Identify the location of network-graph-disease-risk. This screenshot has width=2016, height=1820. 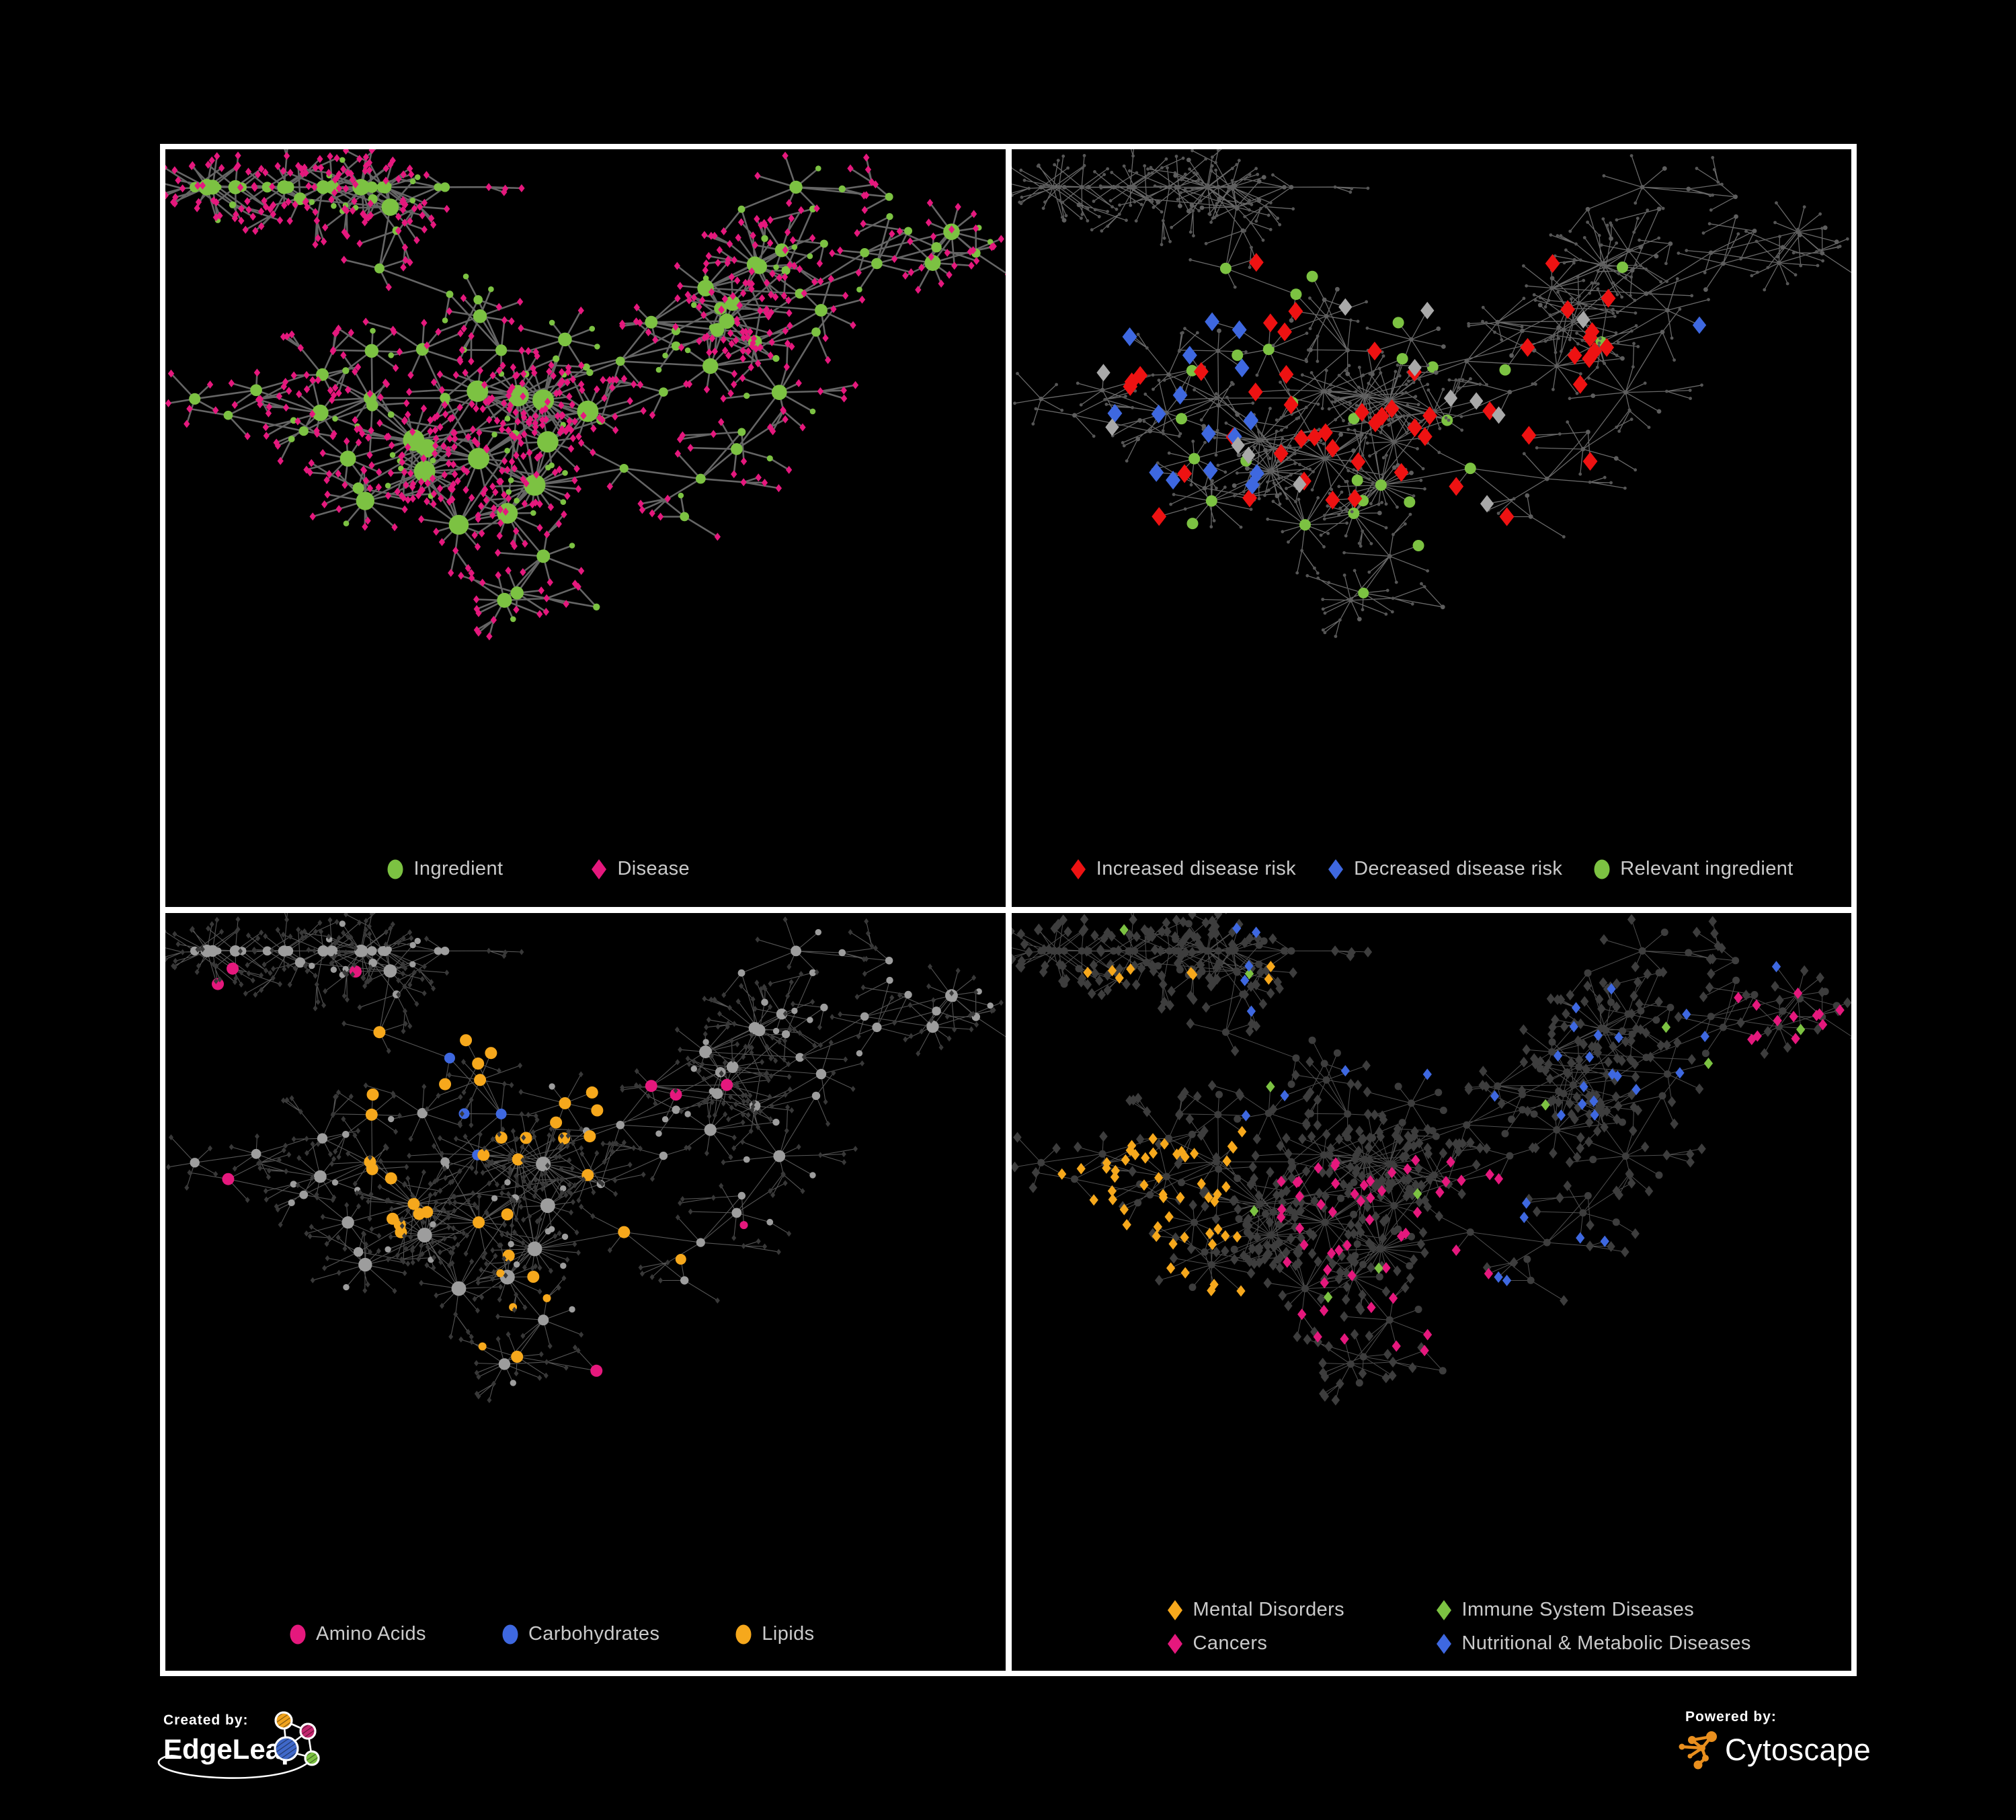
(1431, 393).